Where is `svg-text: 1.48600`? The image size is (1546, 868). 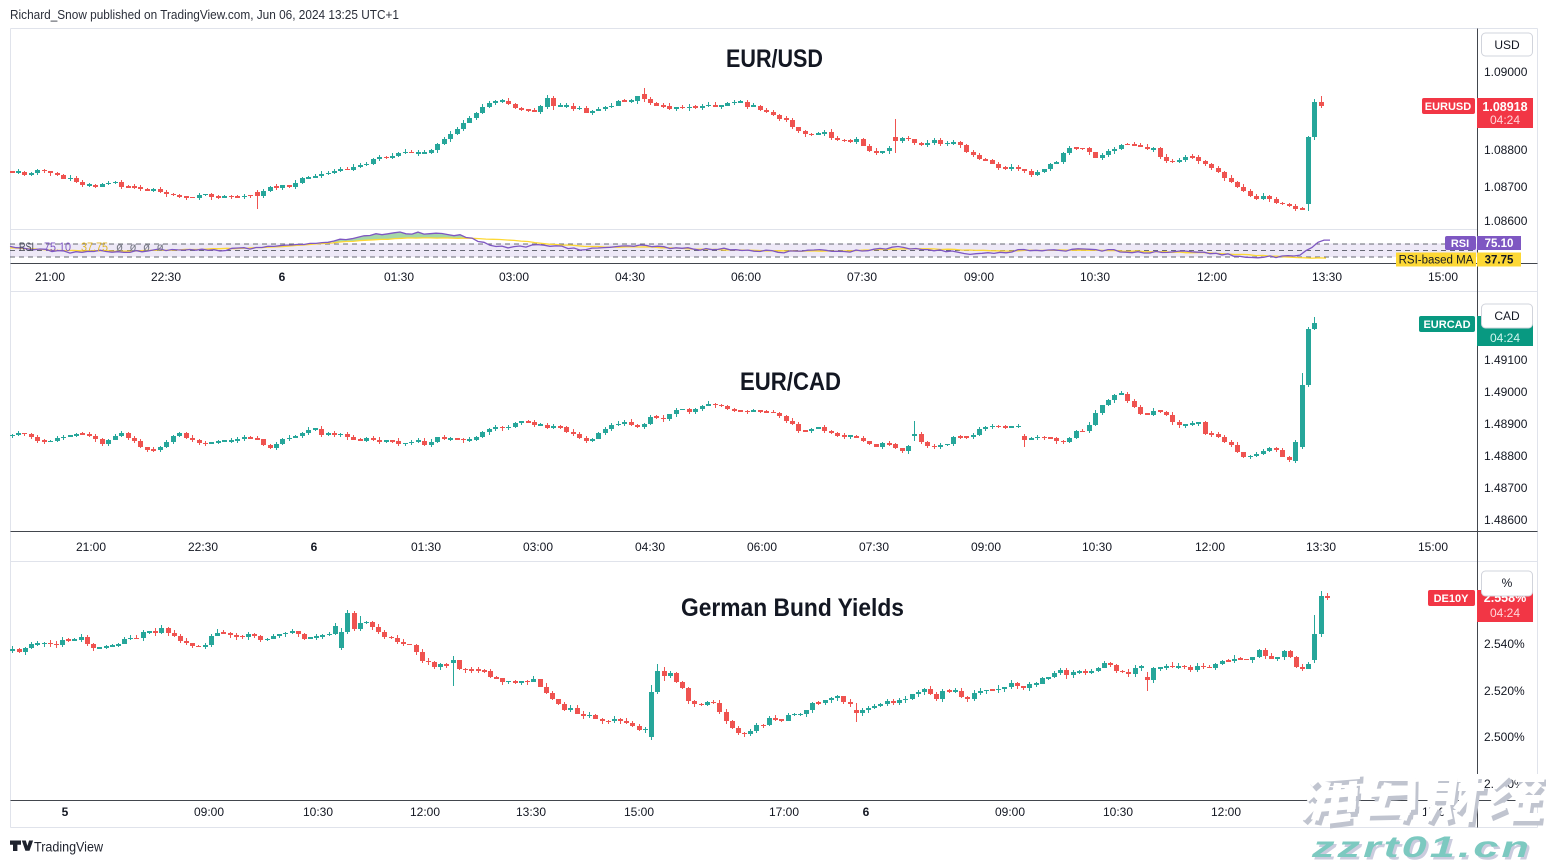 svg-text: 1.48600 is located at coordinates (1506, 520).